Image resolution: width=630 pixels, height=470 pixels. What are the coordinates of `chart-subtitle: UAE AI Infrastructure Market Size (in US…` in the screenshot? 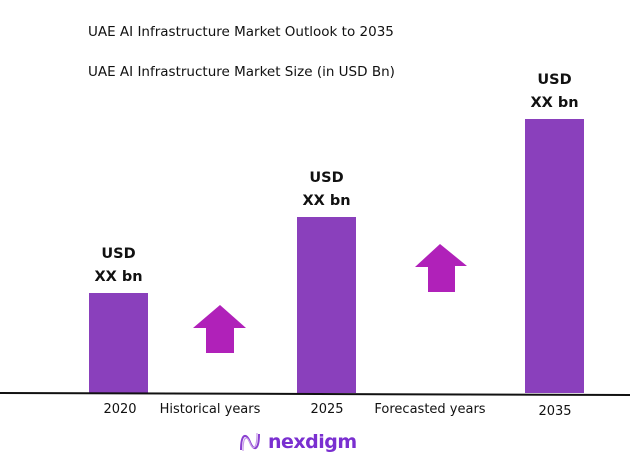 It's located at (241, 72).